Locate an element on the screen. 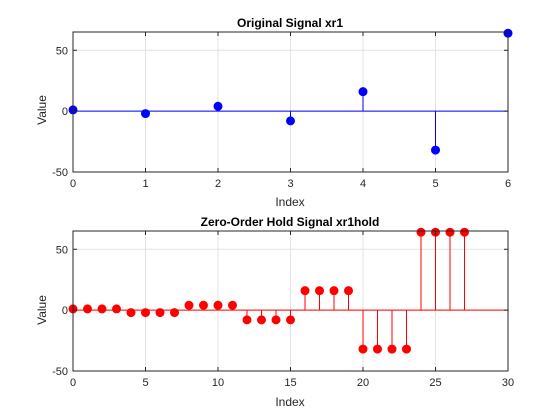 Image resolution: width=560 pixels, height=420 pixels. x-tick-label: 6 is located at coordinates (508, 184).